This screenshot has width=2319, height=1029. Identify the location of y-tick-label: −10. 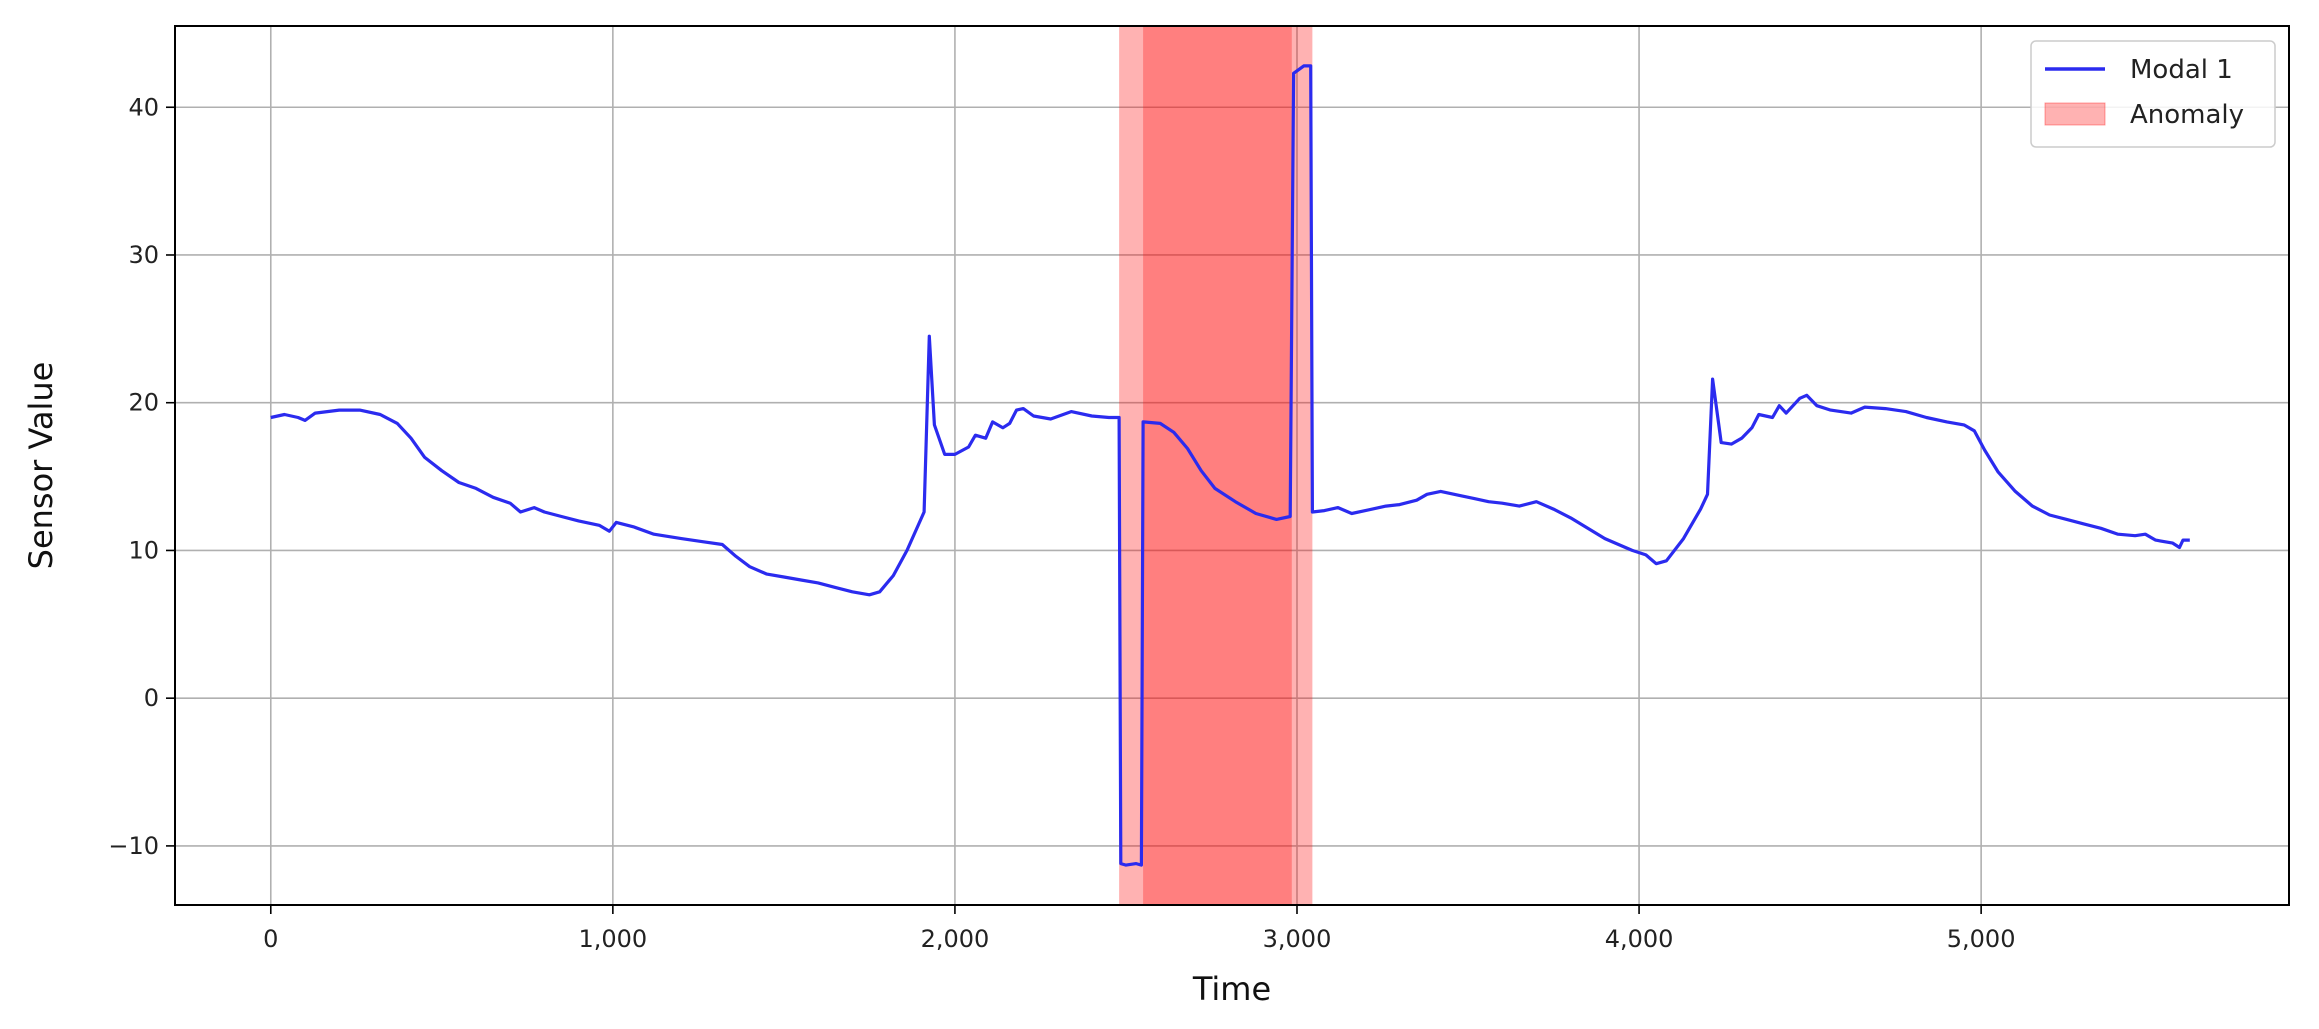
(133, 846).